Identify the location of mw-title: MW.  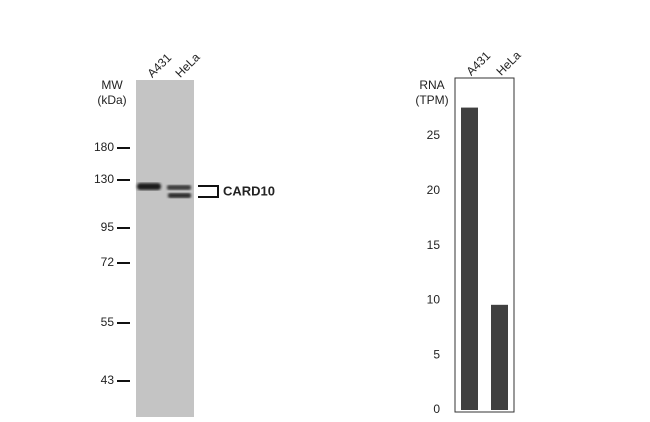
(112, 85).